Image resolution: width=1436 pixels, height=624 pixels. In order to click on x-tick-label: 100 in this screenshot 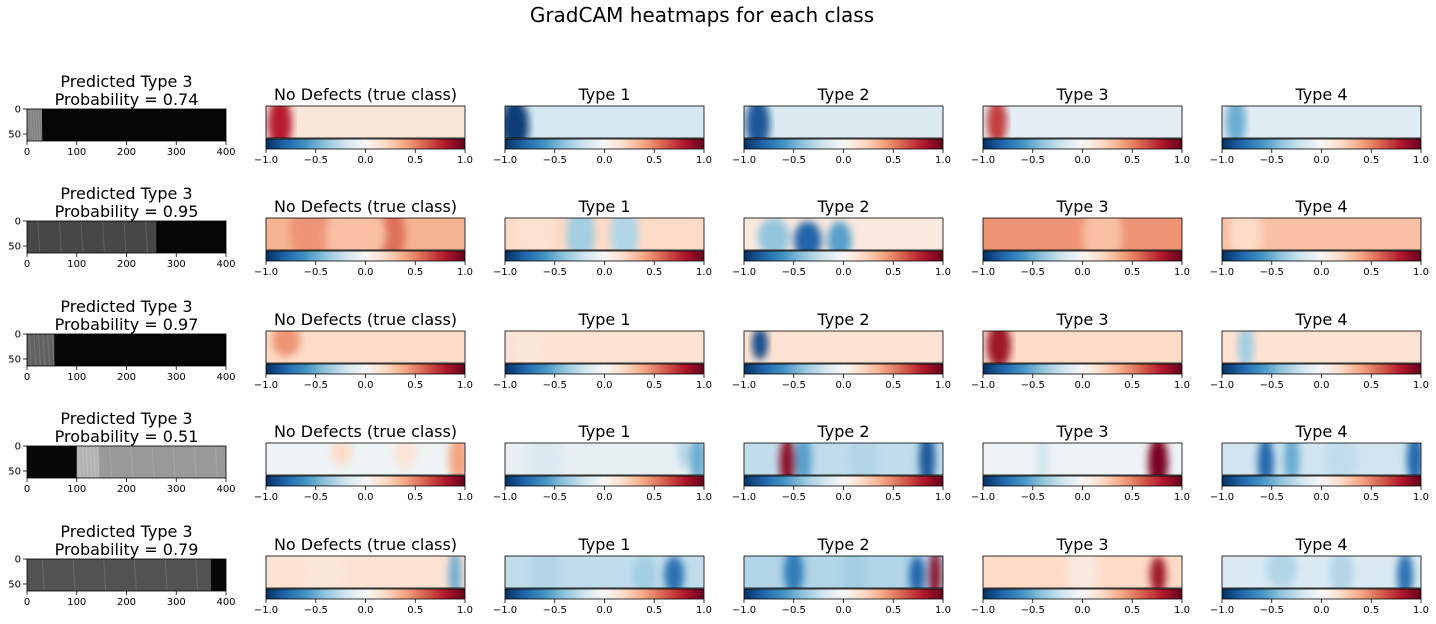, I will do `click(76, 377)`.